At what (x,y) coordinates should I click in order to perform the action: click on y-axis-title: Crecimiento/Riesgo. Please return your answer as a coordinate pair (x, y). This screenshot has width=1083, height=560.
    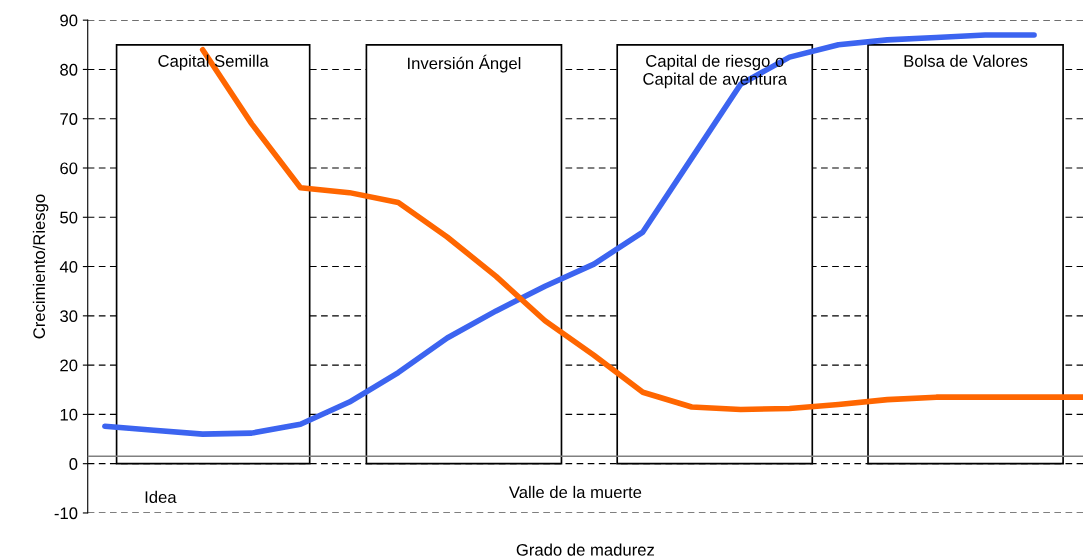
    Looking at the image, I should click on (40, 266).